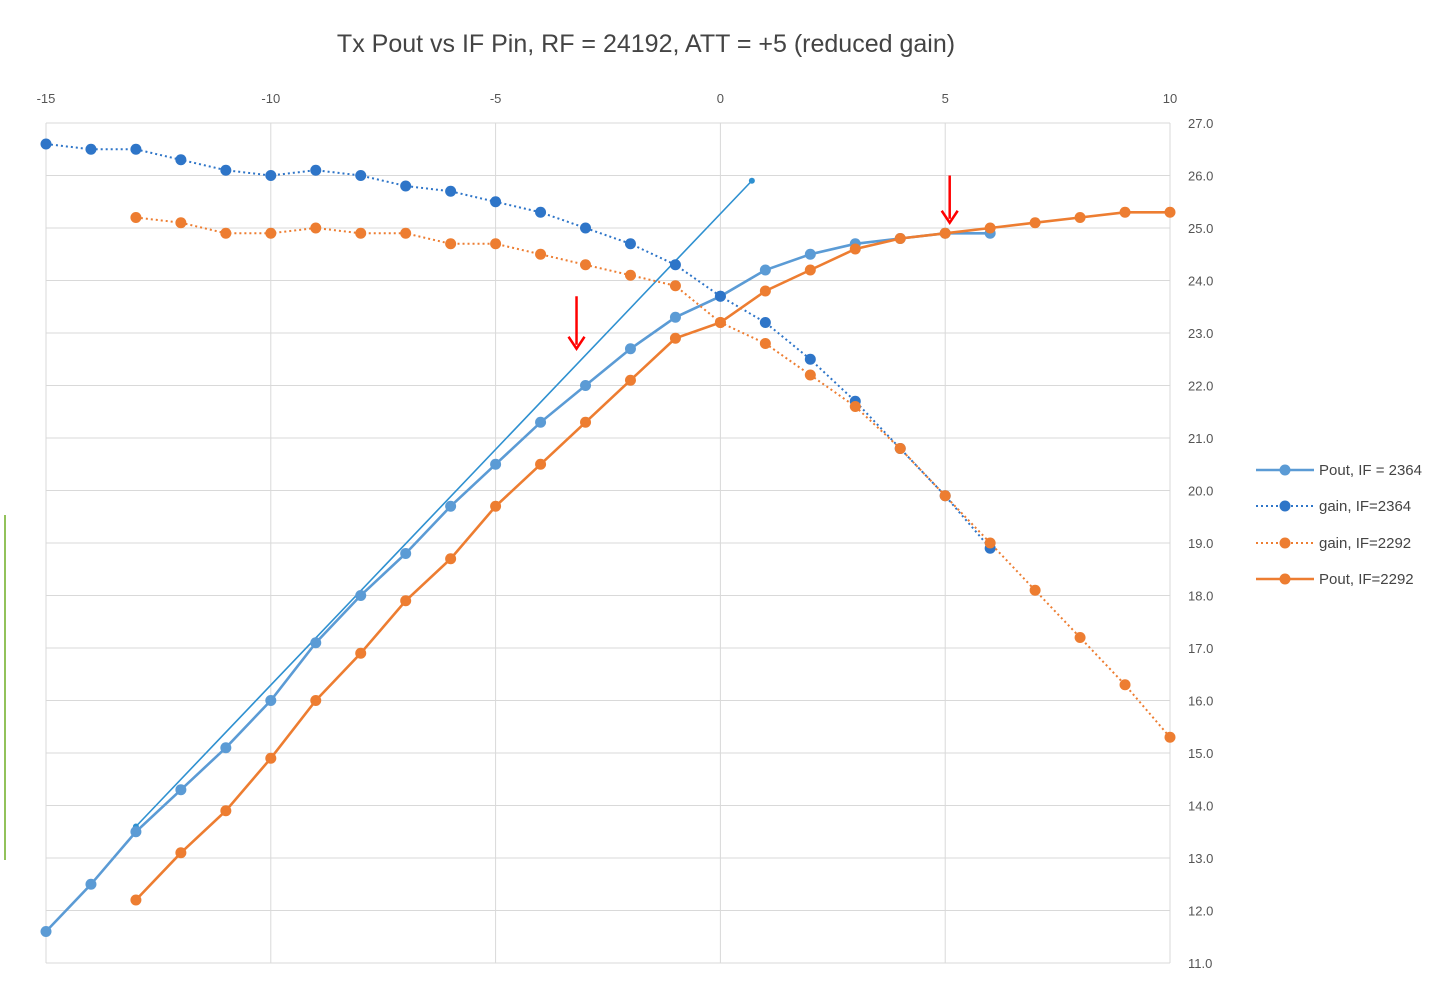  I want to click on y-tick-label: 14.0, so click(1200, 806).